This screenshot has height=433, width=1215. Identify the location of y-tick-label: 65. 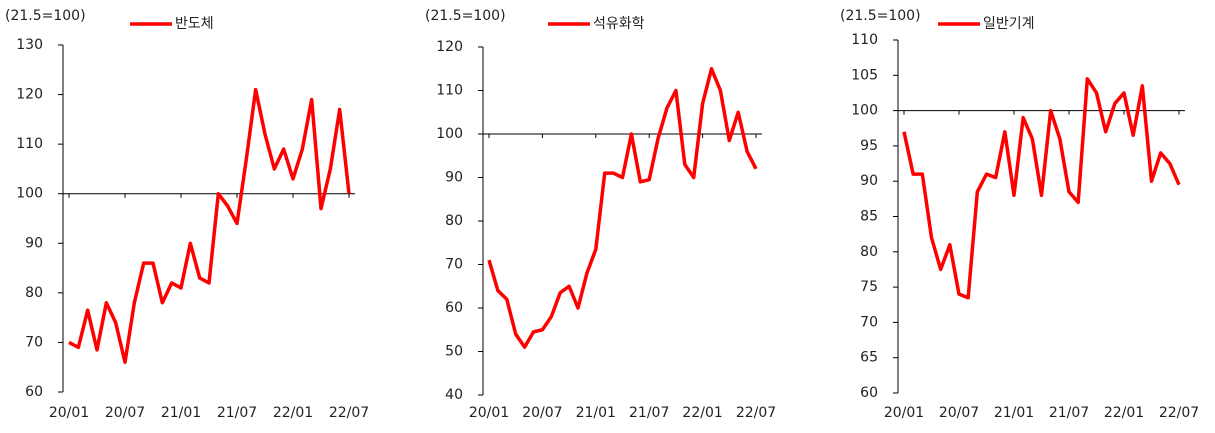
(869, 358).